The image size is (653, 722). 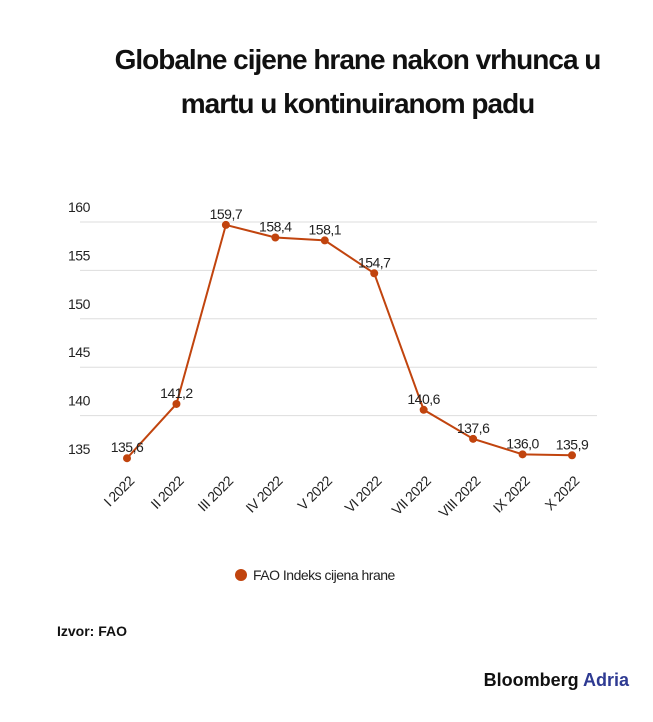 What do you see at coordinates (423, 399) in the screenshot?
I see `data-label: 140,6` at bounding box center [423, 399].